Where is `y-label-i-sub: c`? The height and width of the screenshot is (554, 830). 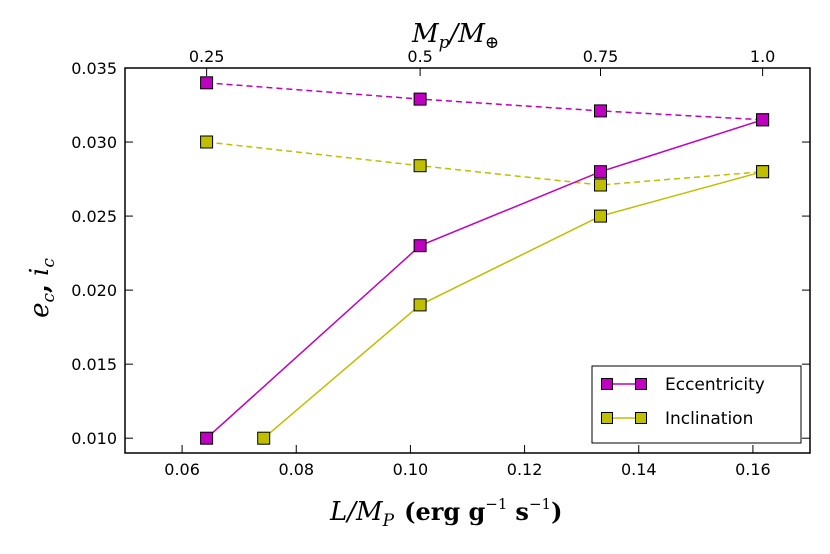
y-label-i-sub: c is located at coordinates (49, 263).